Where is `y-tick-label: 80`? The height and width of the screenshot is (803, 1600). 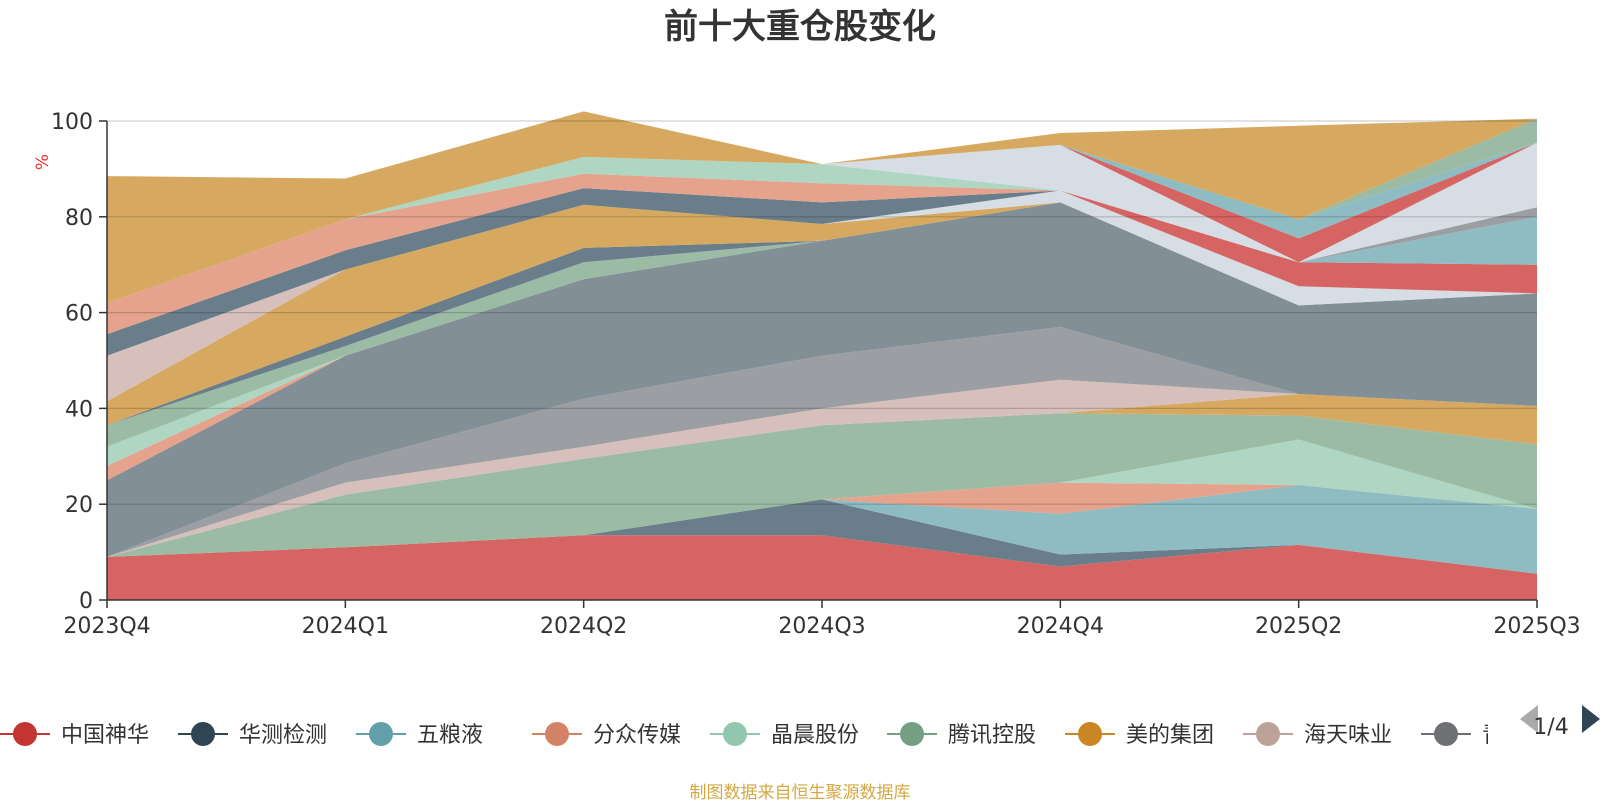
y-tick-label: 80 is located at coordinates (79, 218).